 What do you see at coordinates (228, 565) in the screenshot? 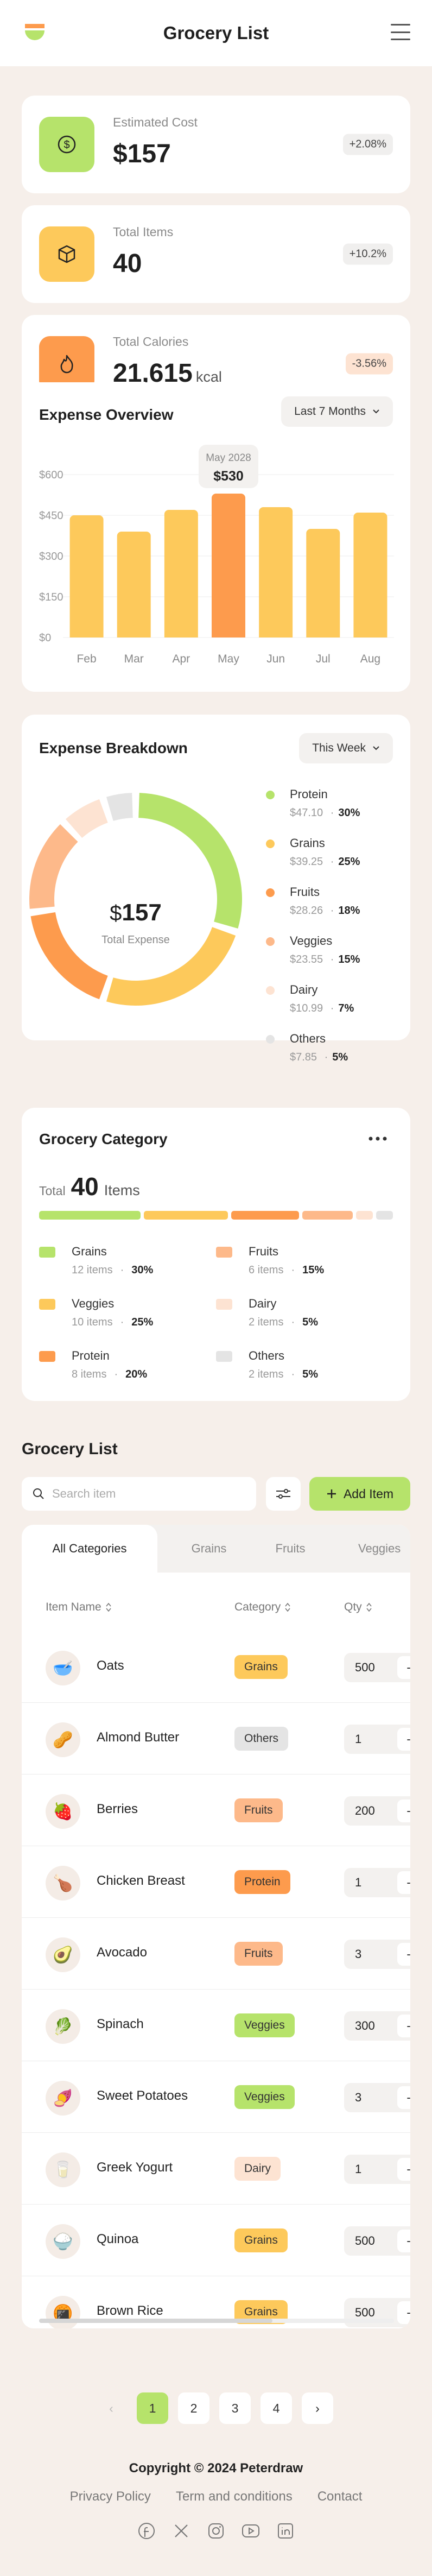
I see `bar-may` at bounding box center [228, 565].